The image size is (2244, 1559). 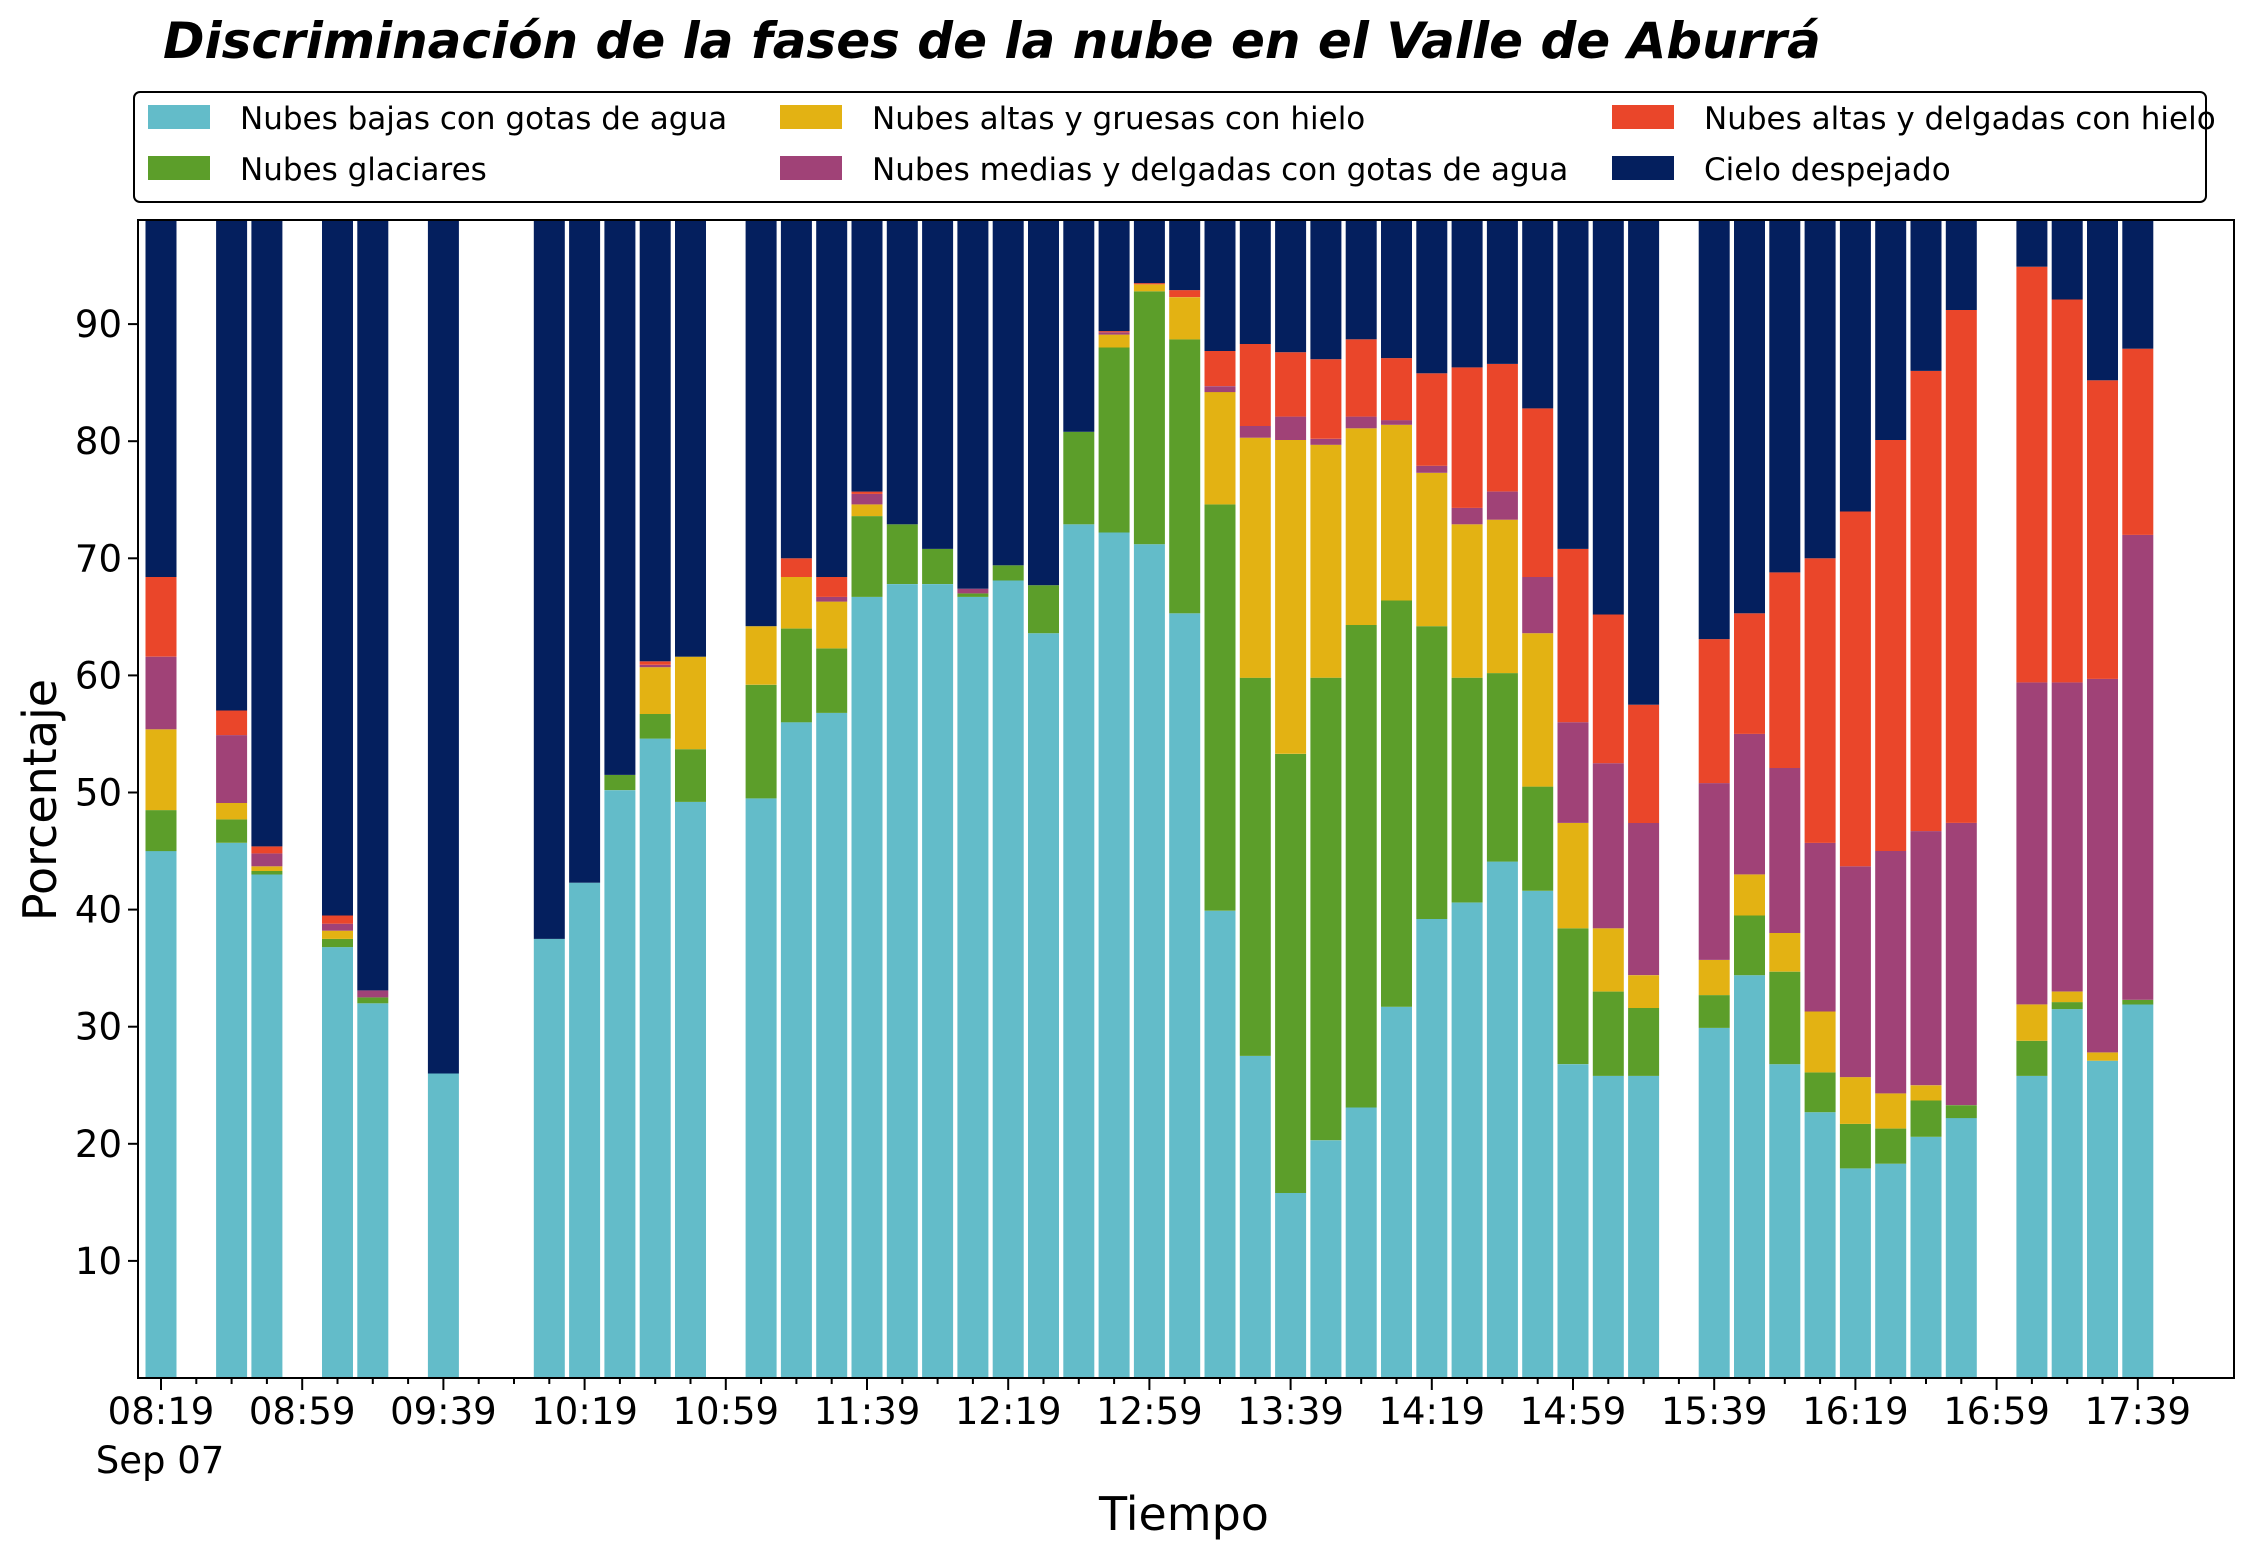 I want to click on y-tick-label: 30, so click(x=98, y=1027).